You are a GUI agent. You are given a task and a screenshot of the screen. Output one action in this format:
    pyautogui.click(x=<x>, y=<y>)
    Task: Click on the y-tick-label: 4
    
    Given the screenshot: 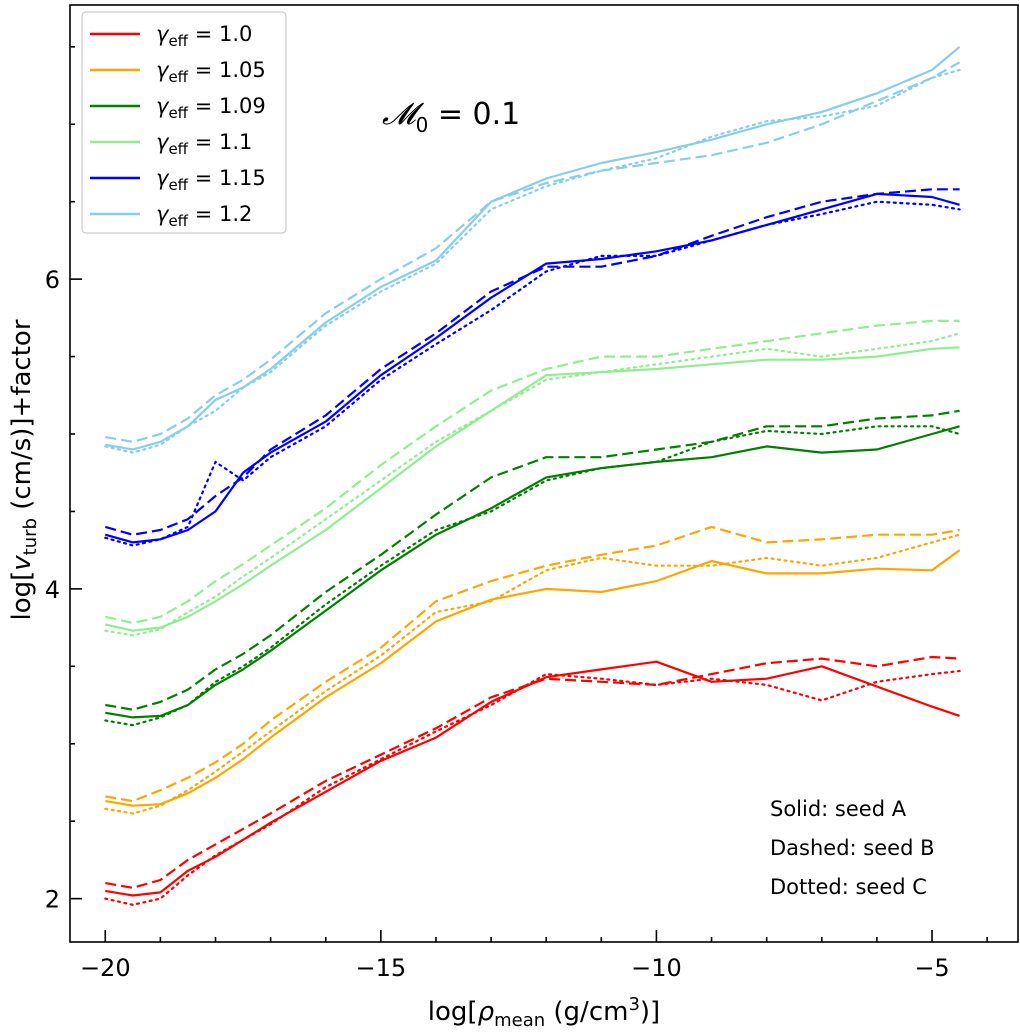 What is the action you would take?
    pyautogui.click(x=52, y=590)
    